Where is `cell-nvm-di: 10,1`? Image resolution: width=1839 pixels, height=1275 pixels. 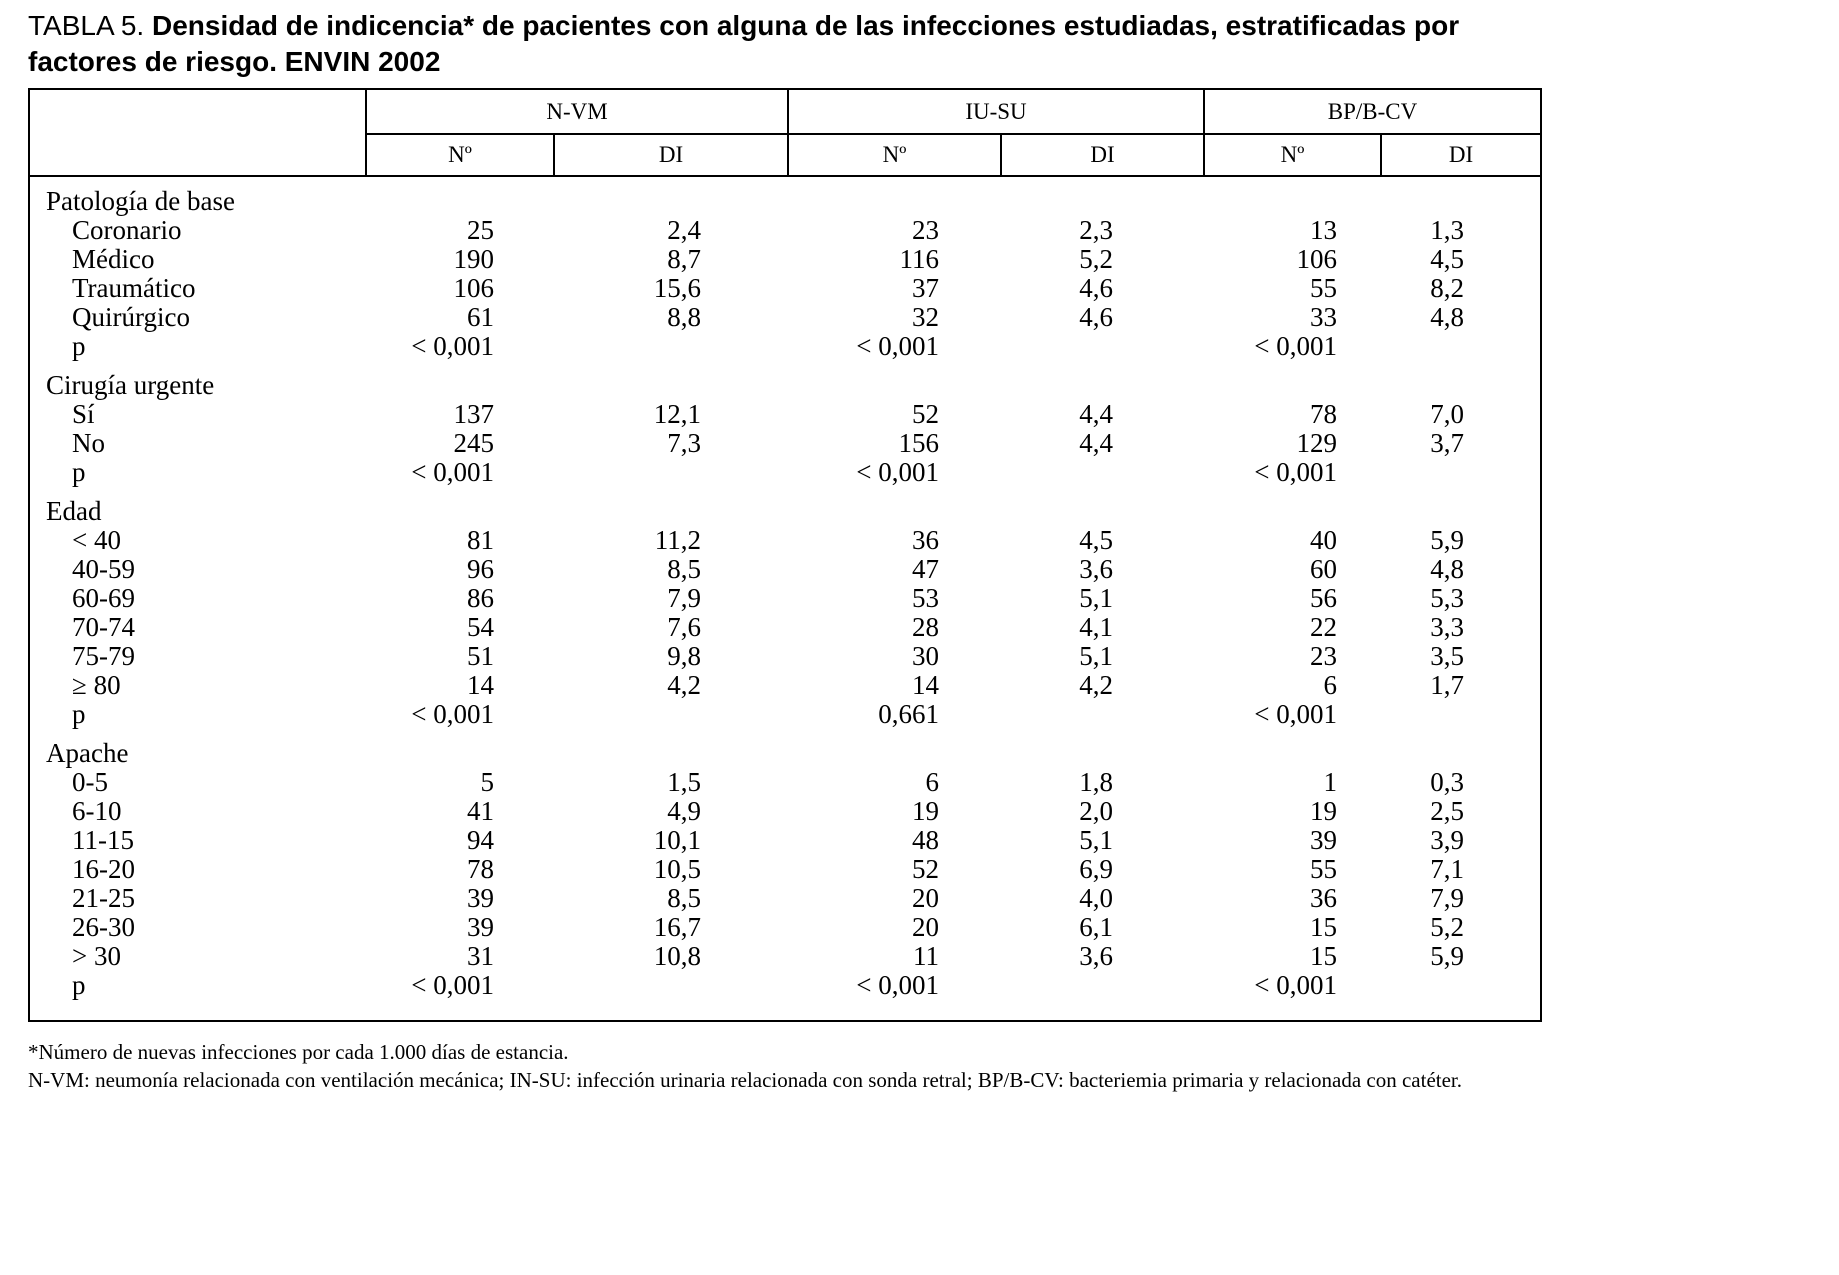 cell-nvm-di: 10,1 is located at coordinates (677, 840).